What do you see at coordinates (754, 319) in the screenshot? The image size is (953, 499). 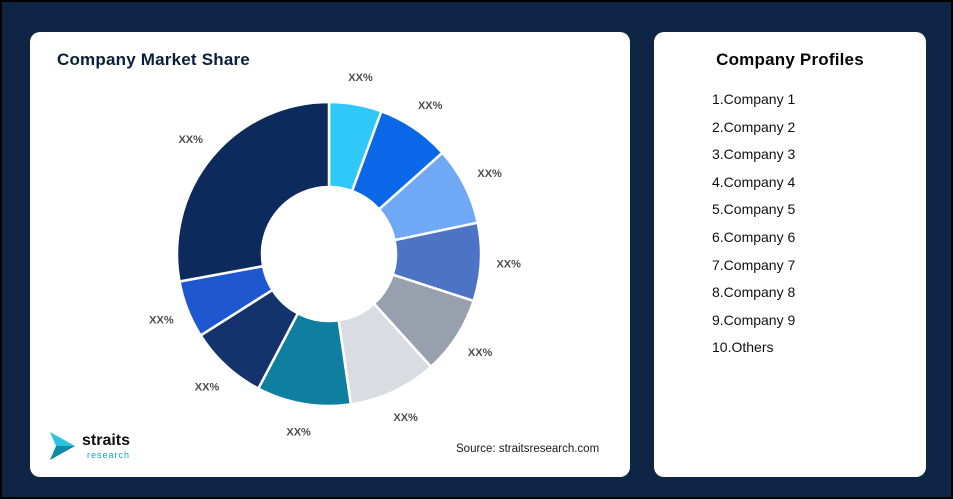 I see `company-list-item: 9.Company 9` at bounding box center [754, 319].